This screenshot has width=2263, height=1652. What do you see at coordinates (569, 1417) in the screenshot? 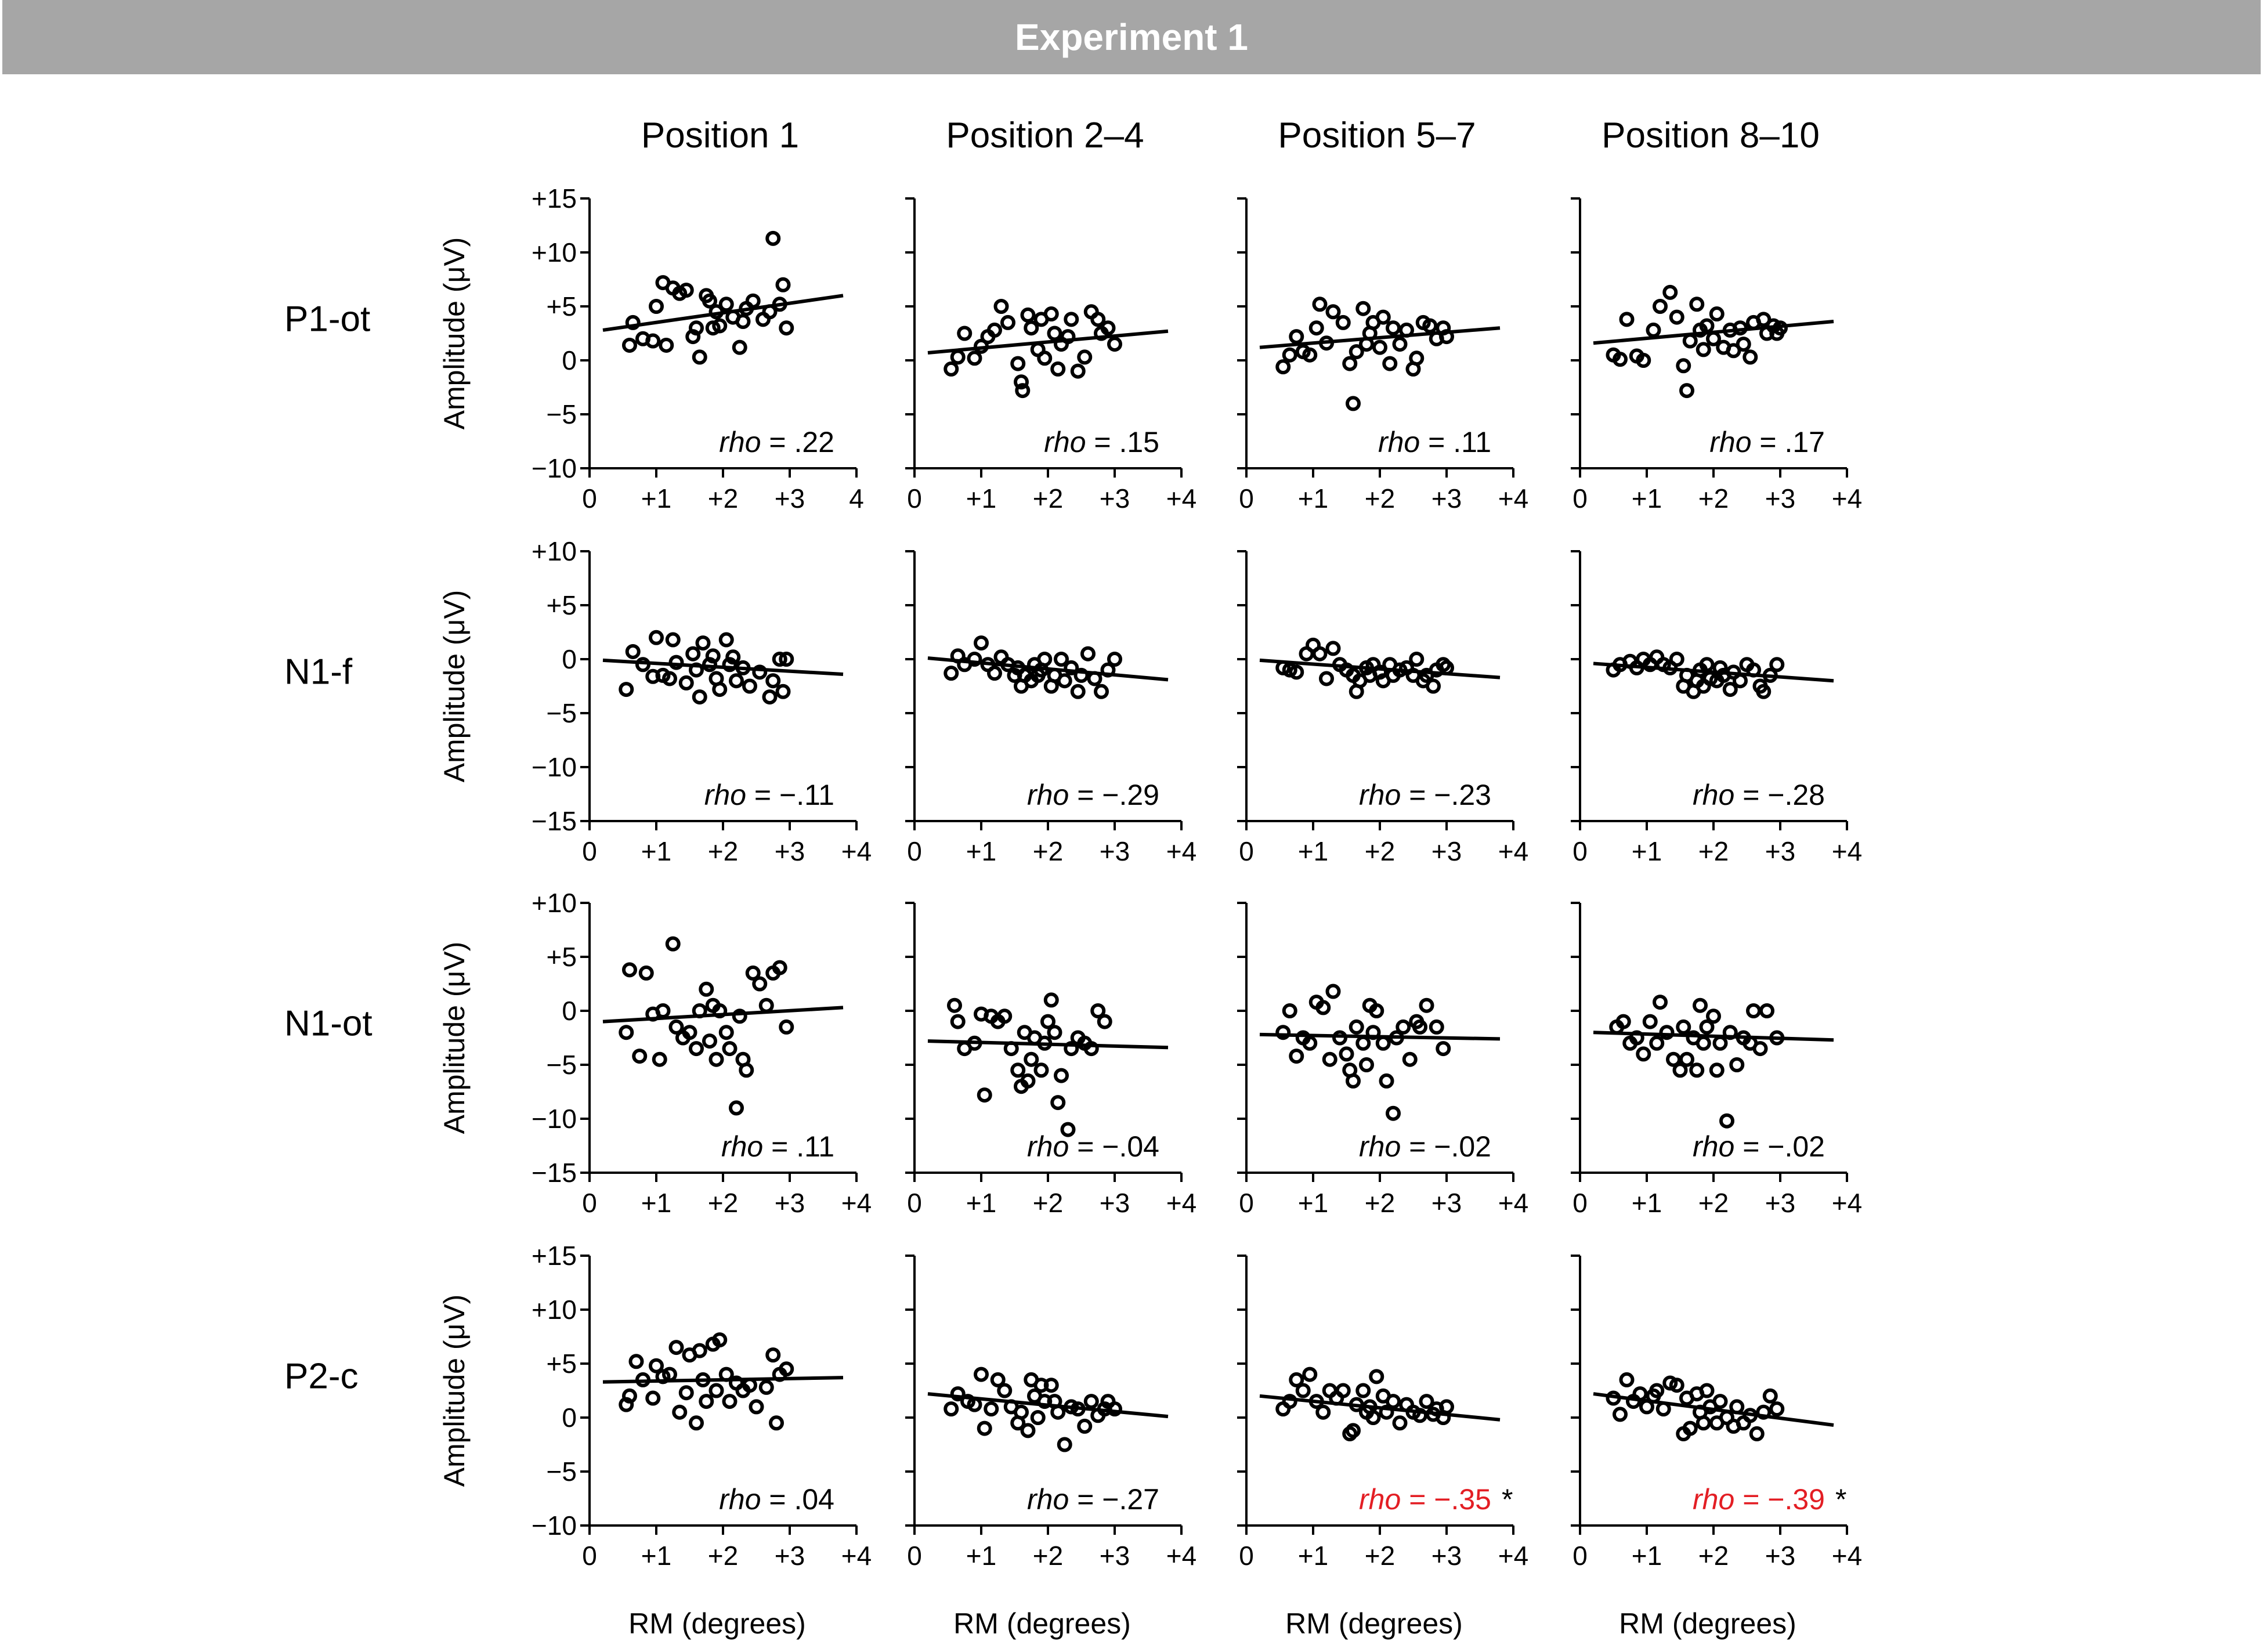
I see `y-tick-label: 0` at bounding box center [569, 1417].